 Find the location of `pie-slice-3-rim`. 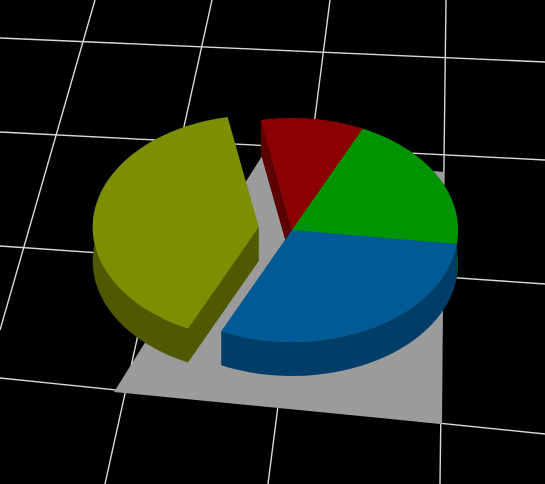

pie-slice-3-rim is located at coordinates (339, 310).